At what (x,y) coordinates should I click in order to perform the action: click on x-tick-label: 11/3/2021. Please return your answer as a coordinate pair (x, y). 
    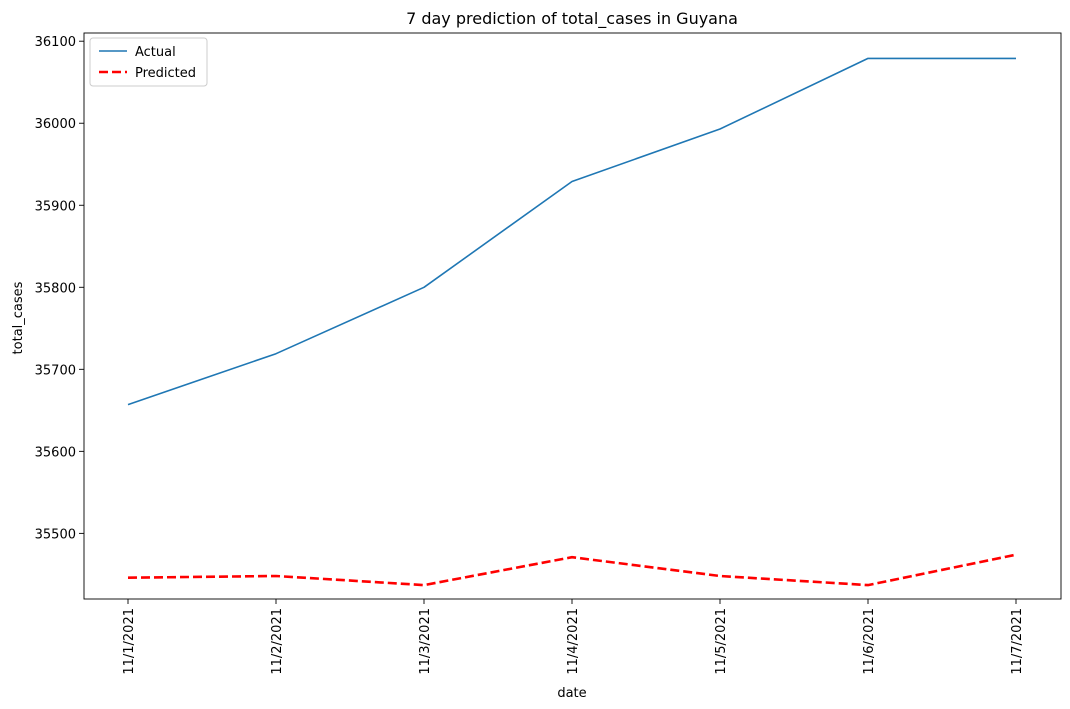
    Looking at the image, I should click on (425, 641).